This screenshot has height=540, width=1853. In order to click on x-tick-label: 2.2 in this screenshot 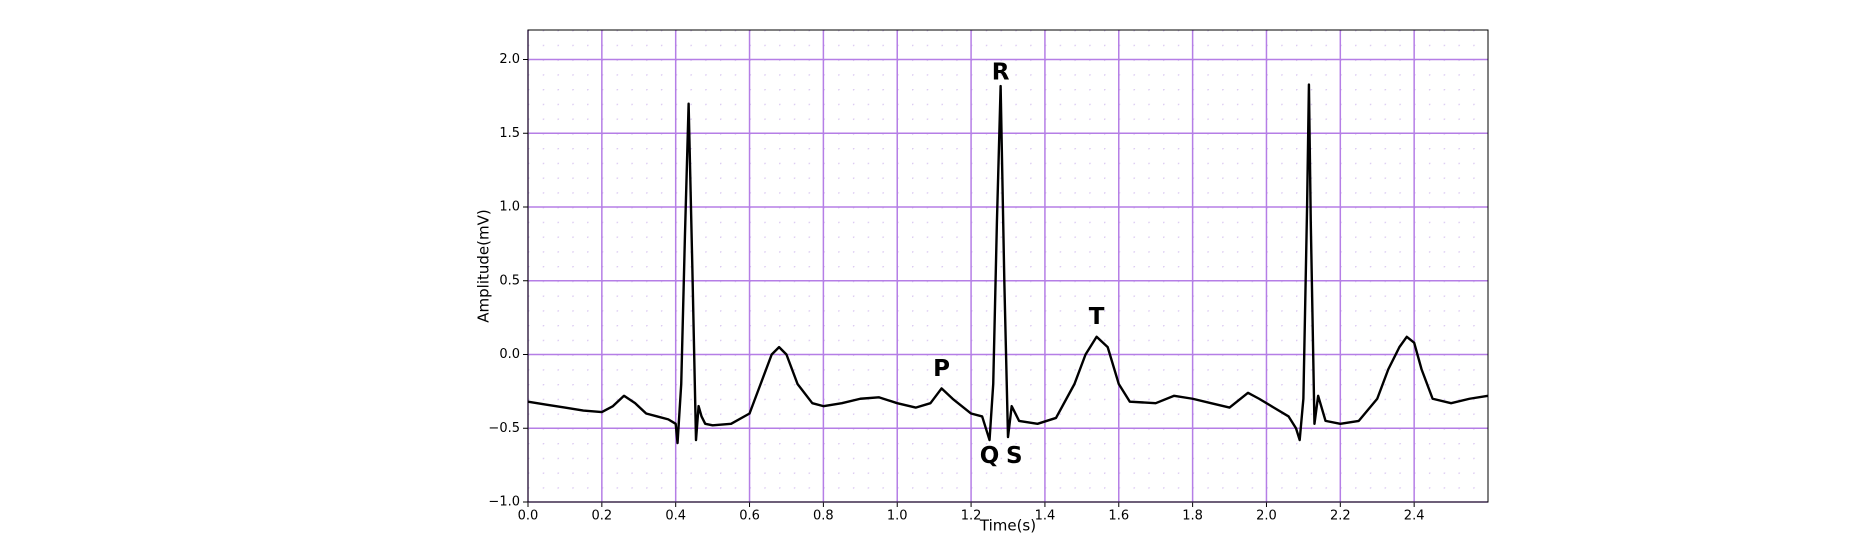, I will do `click(1340, 516)`.